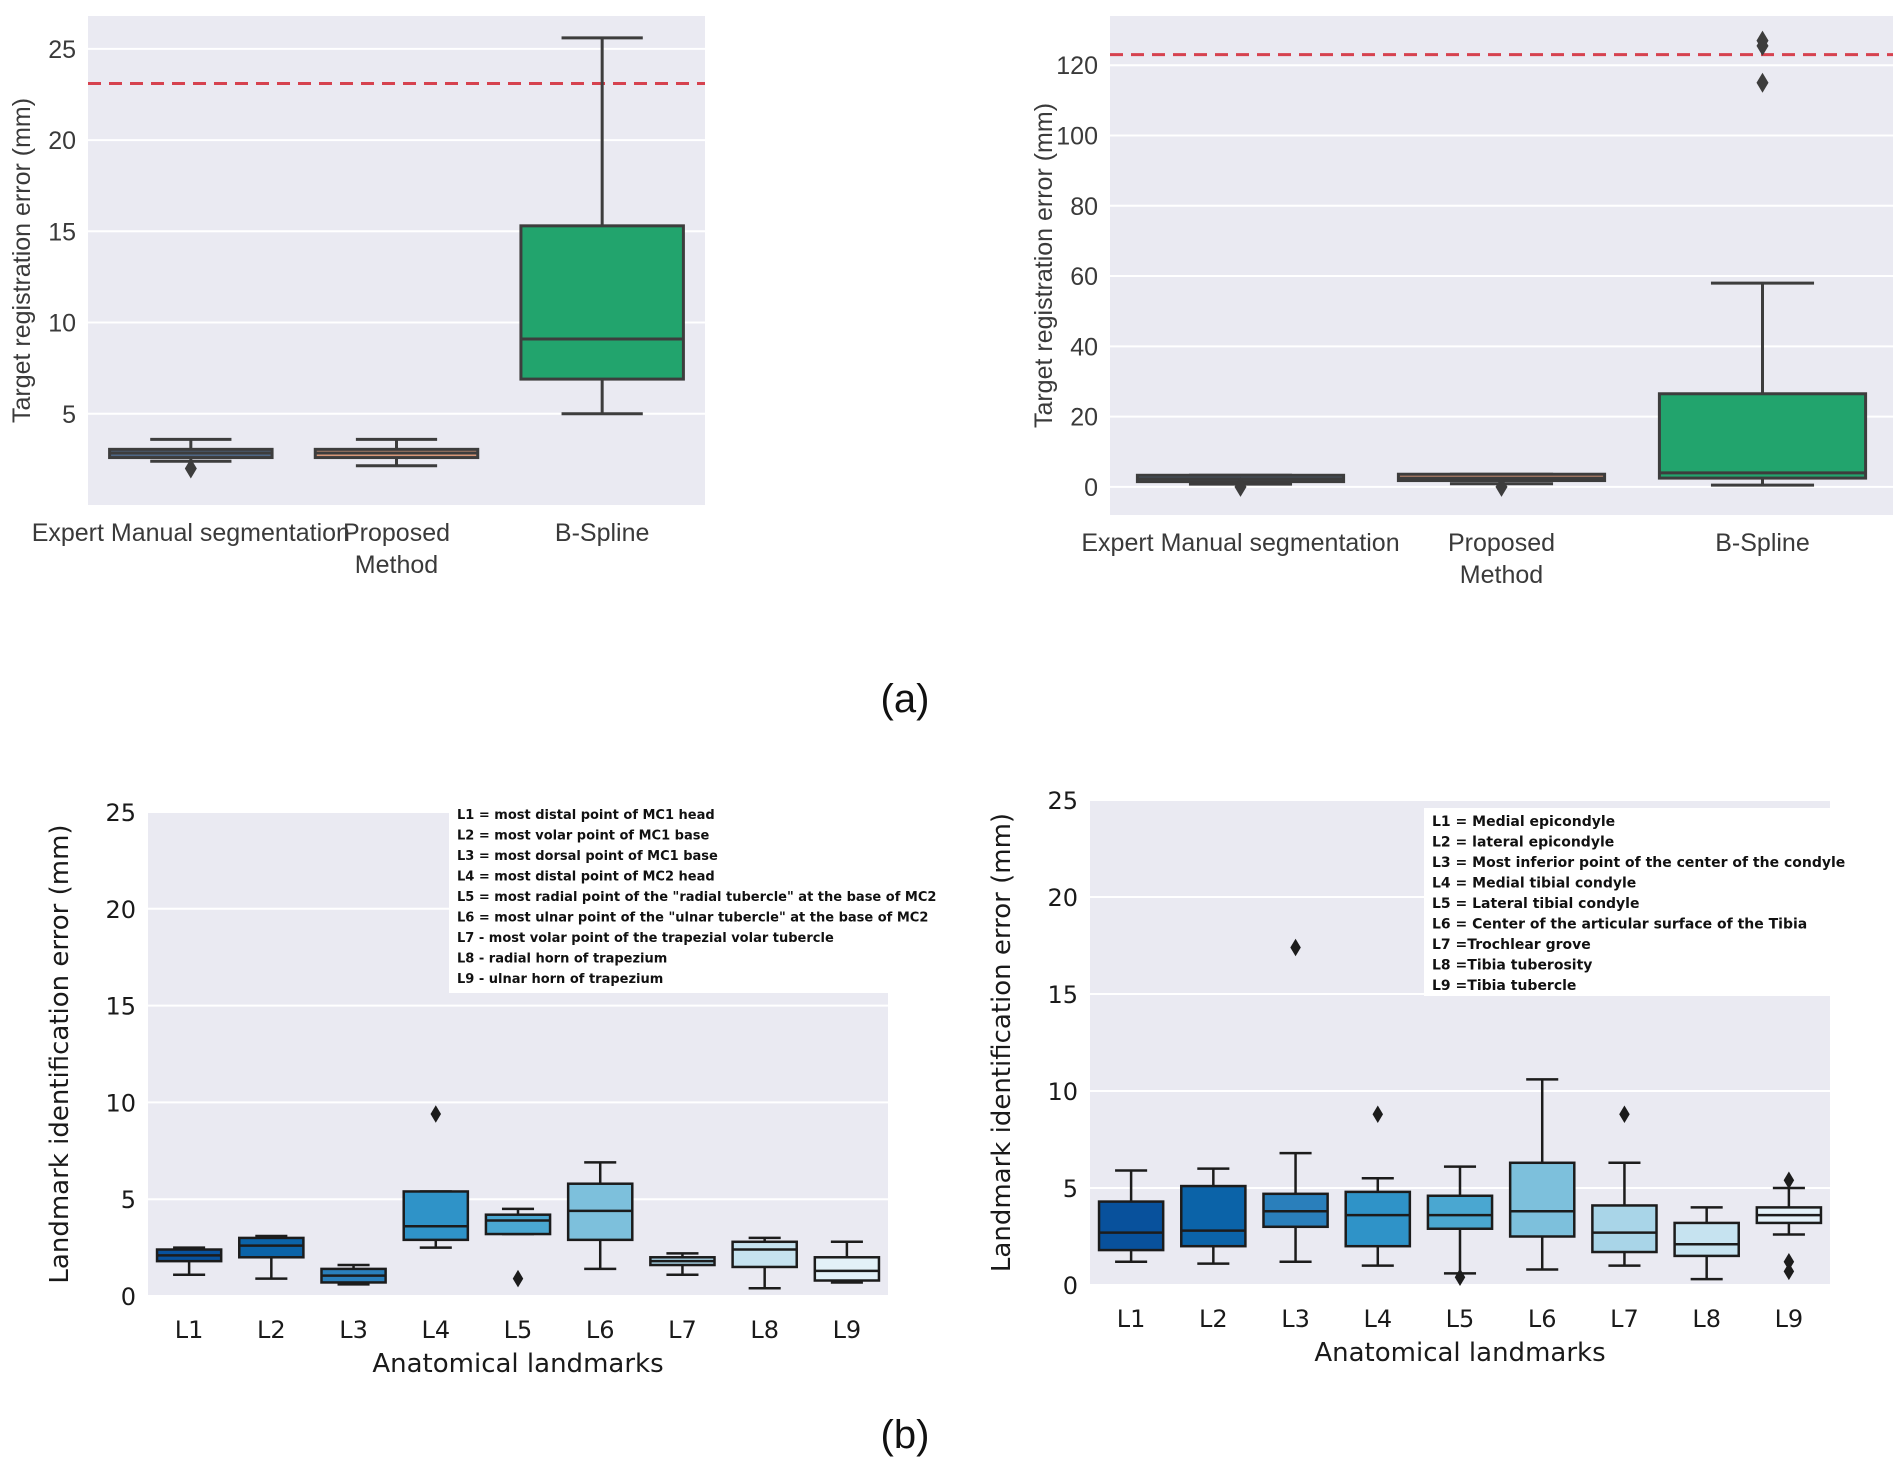  I want to click on box-l8, so click(1706, 1243).